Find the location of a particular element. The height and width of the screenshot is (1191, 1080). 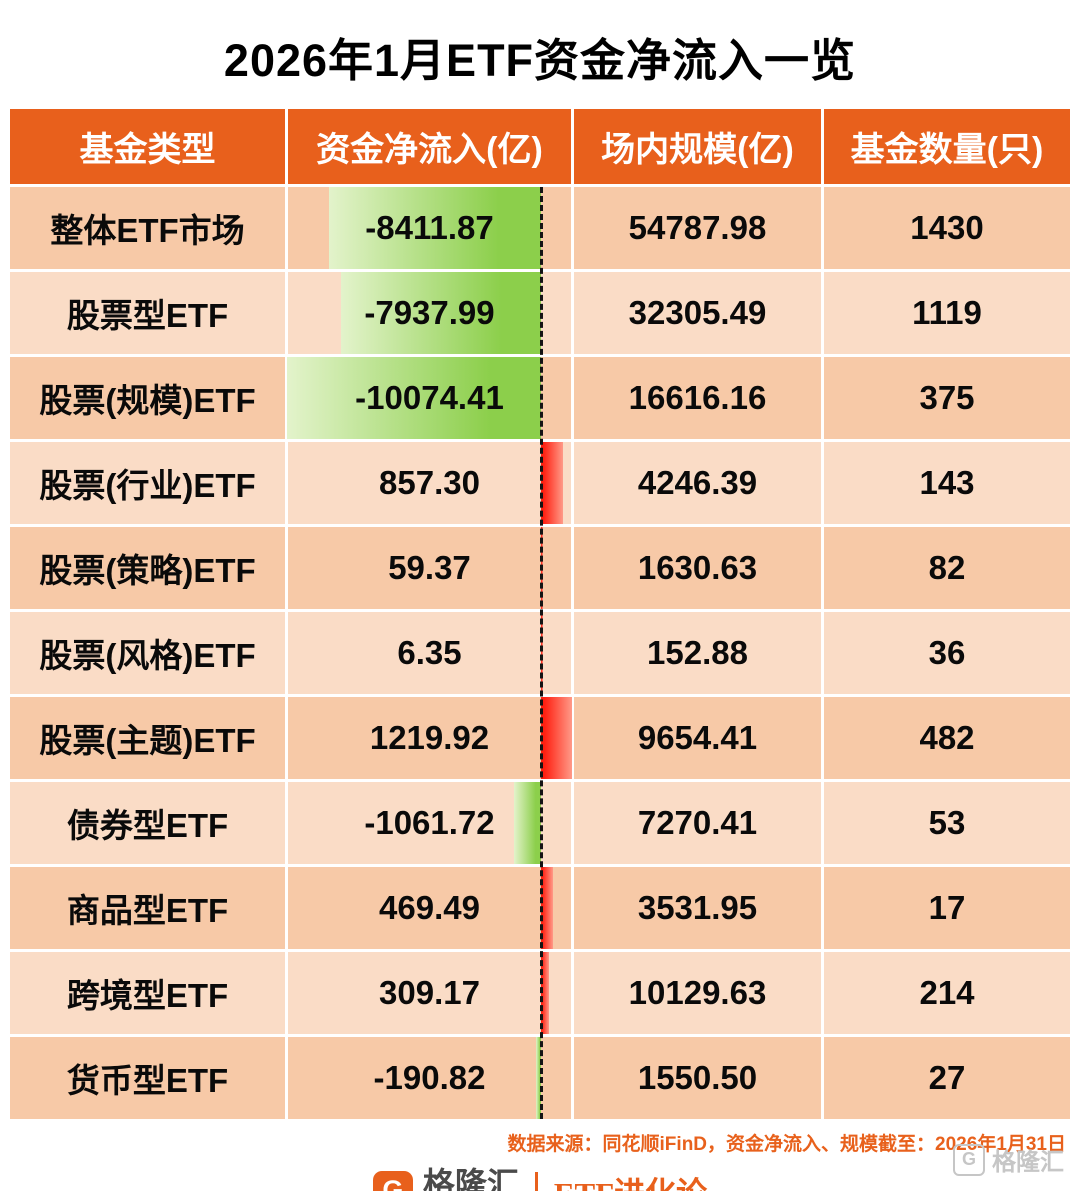

table-row: 债券型ETF -1061.72 7270.41 53 is located at coordinates (540, 823).